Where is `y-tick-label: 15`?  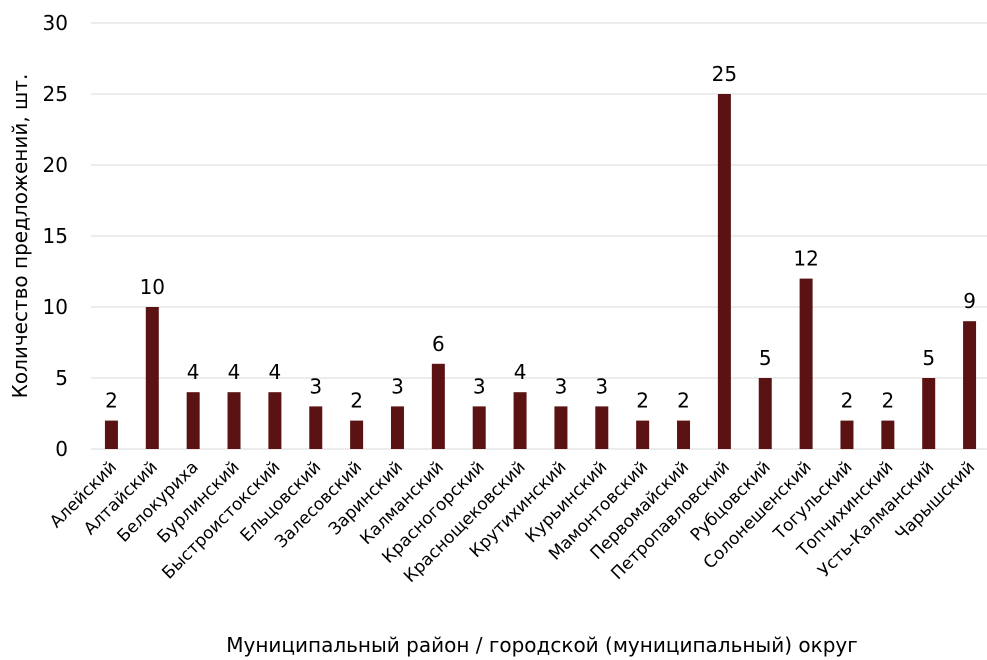
y-tick-label: 15 is located at coordinates (55, 236).